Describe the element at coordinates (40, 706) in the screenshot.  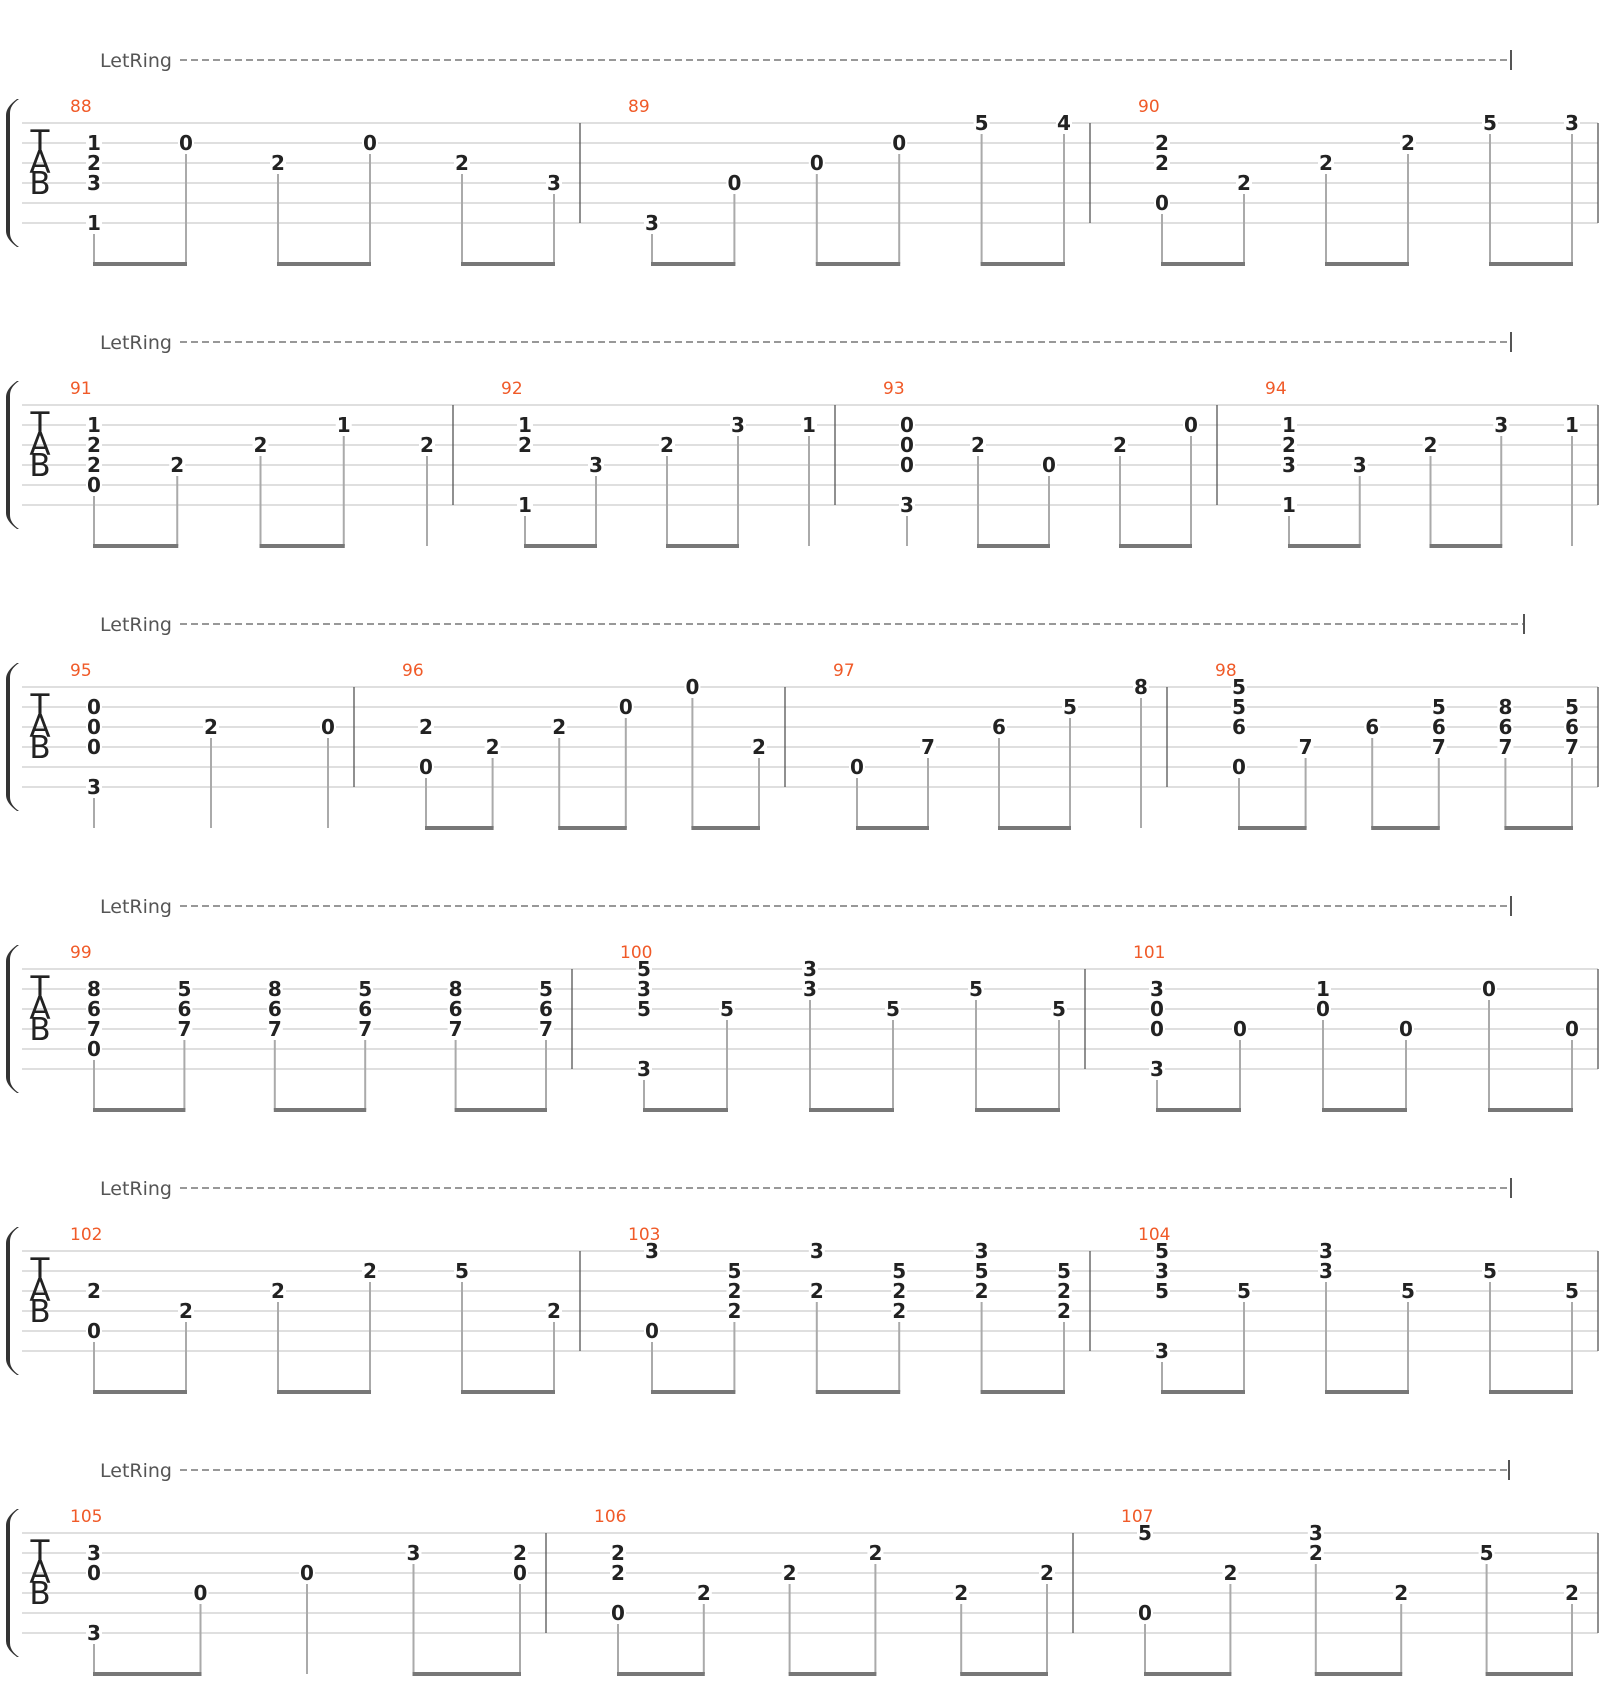
I see `tab-clef-letter: T` at that location.